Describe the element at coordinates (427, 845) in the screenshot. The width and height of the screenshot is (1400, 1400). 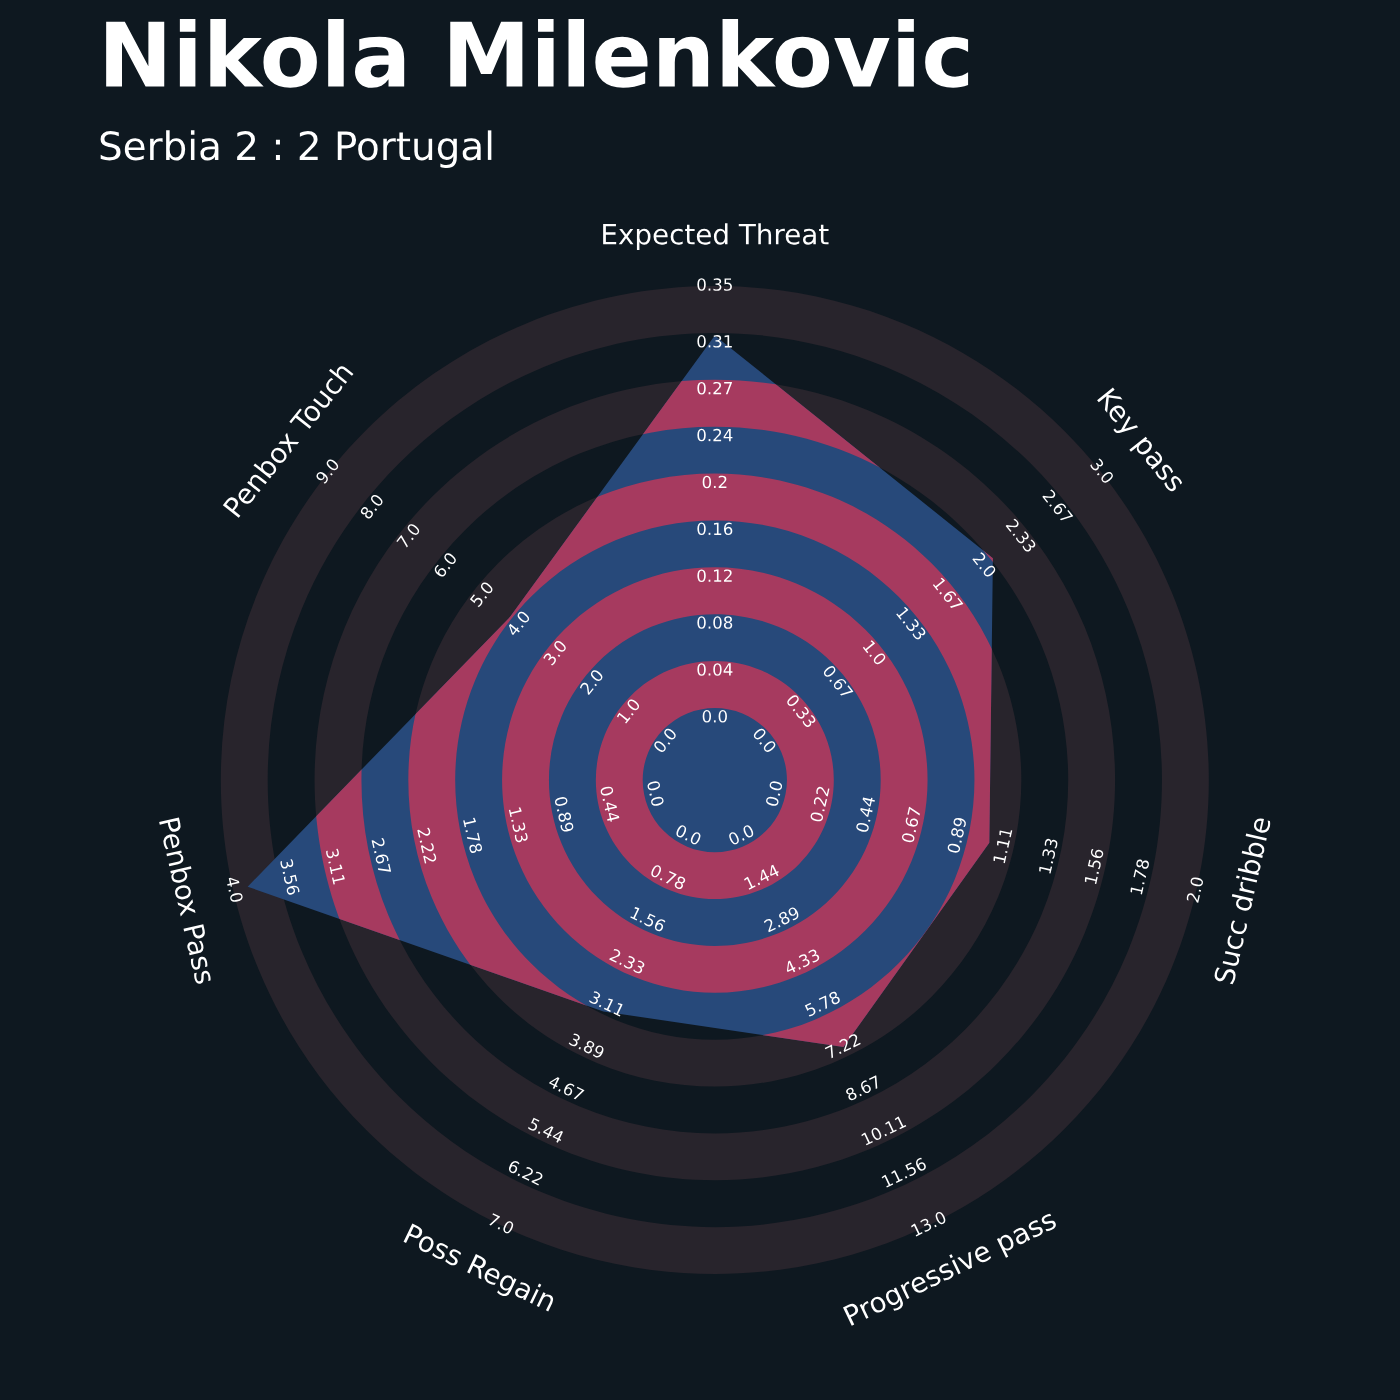
I see `text: 2.22` at that location.